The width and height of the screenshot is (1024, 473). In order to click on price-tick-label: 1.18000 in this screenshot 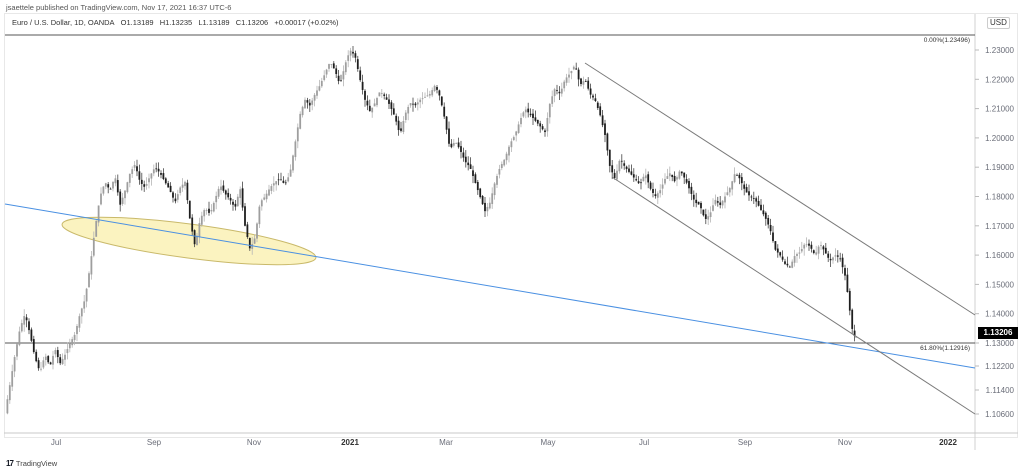, I will do `click(999, 197)`.